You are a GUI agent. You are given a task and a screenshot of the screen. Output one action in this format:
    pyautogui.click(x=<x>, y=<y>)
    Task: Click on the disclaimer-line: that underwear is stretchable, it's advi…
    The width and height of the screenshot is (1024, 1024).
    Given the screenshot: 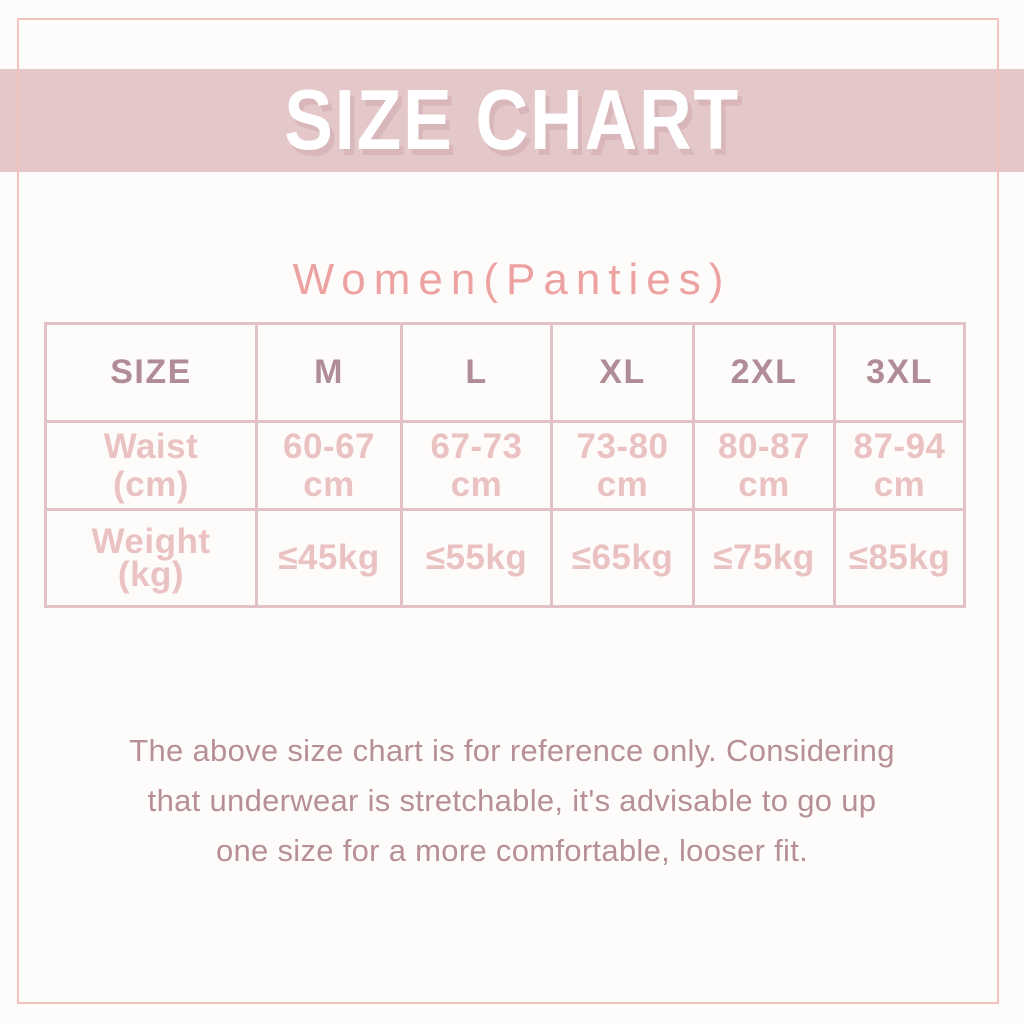 What is the action you would take?
    pyautogui.click(x=512, y=800)
    